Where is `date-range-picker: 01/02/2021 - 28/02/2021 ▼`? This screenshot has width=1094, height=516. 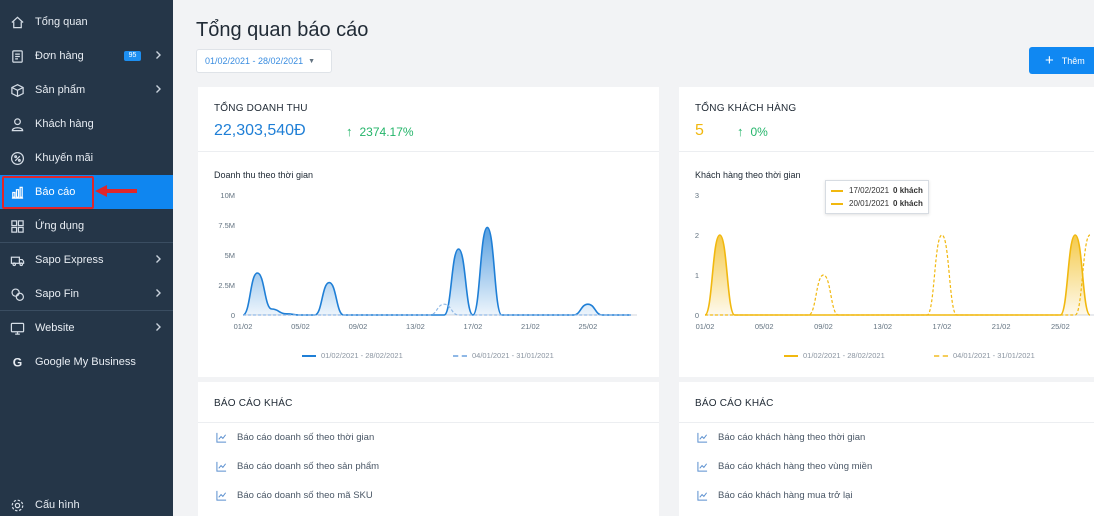 date-range-picker: 01/02/2021 - 28/02/2021 ▼ is located at coordinates (264, 61).